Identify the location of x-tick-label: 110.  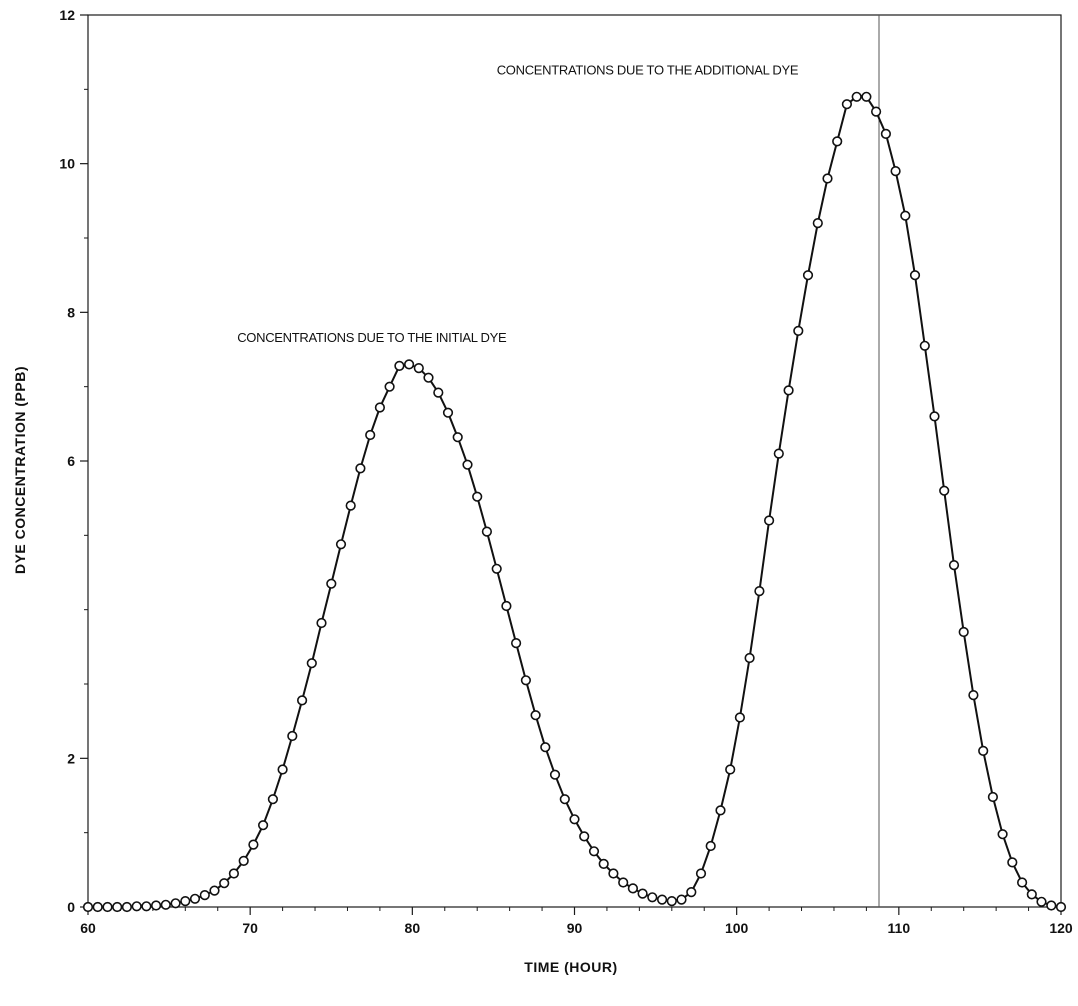
(899, 928).